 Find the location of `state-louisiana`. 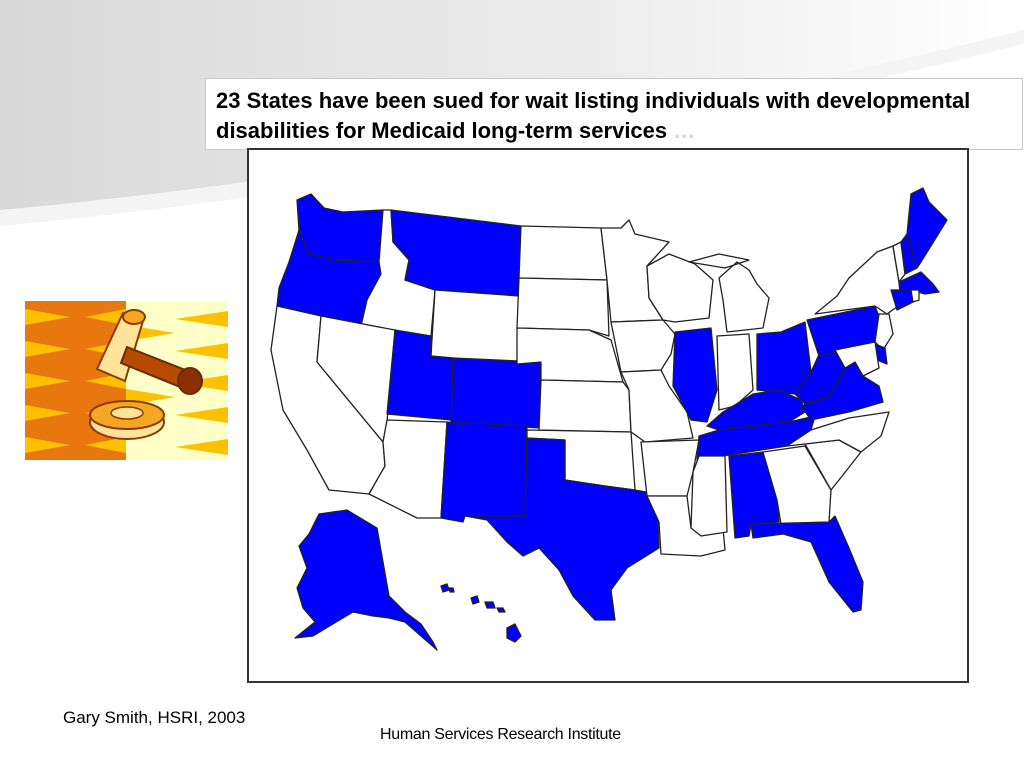

state-louisiana is located at coordinates (686, 526).